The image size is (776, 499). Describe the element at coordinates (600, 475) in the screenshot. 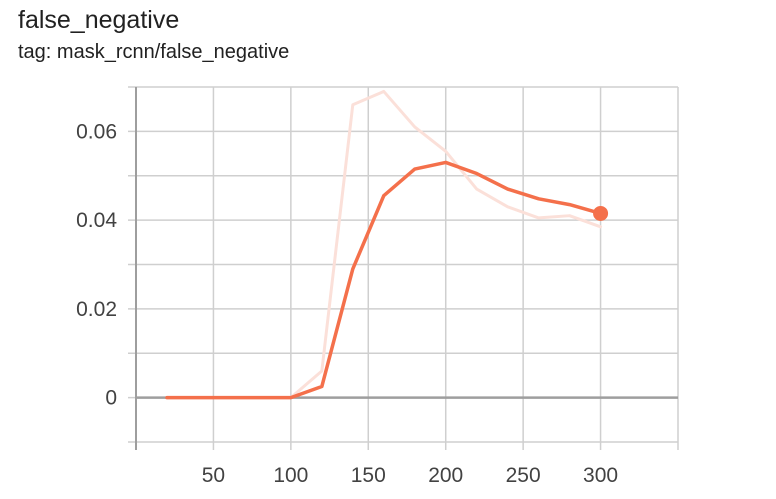

I see `x-tick-label: 300` at that location.